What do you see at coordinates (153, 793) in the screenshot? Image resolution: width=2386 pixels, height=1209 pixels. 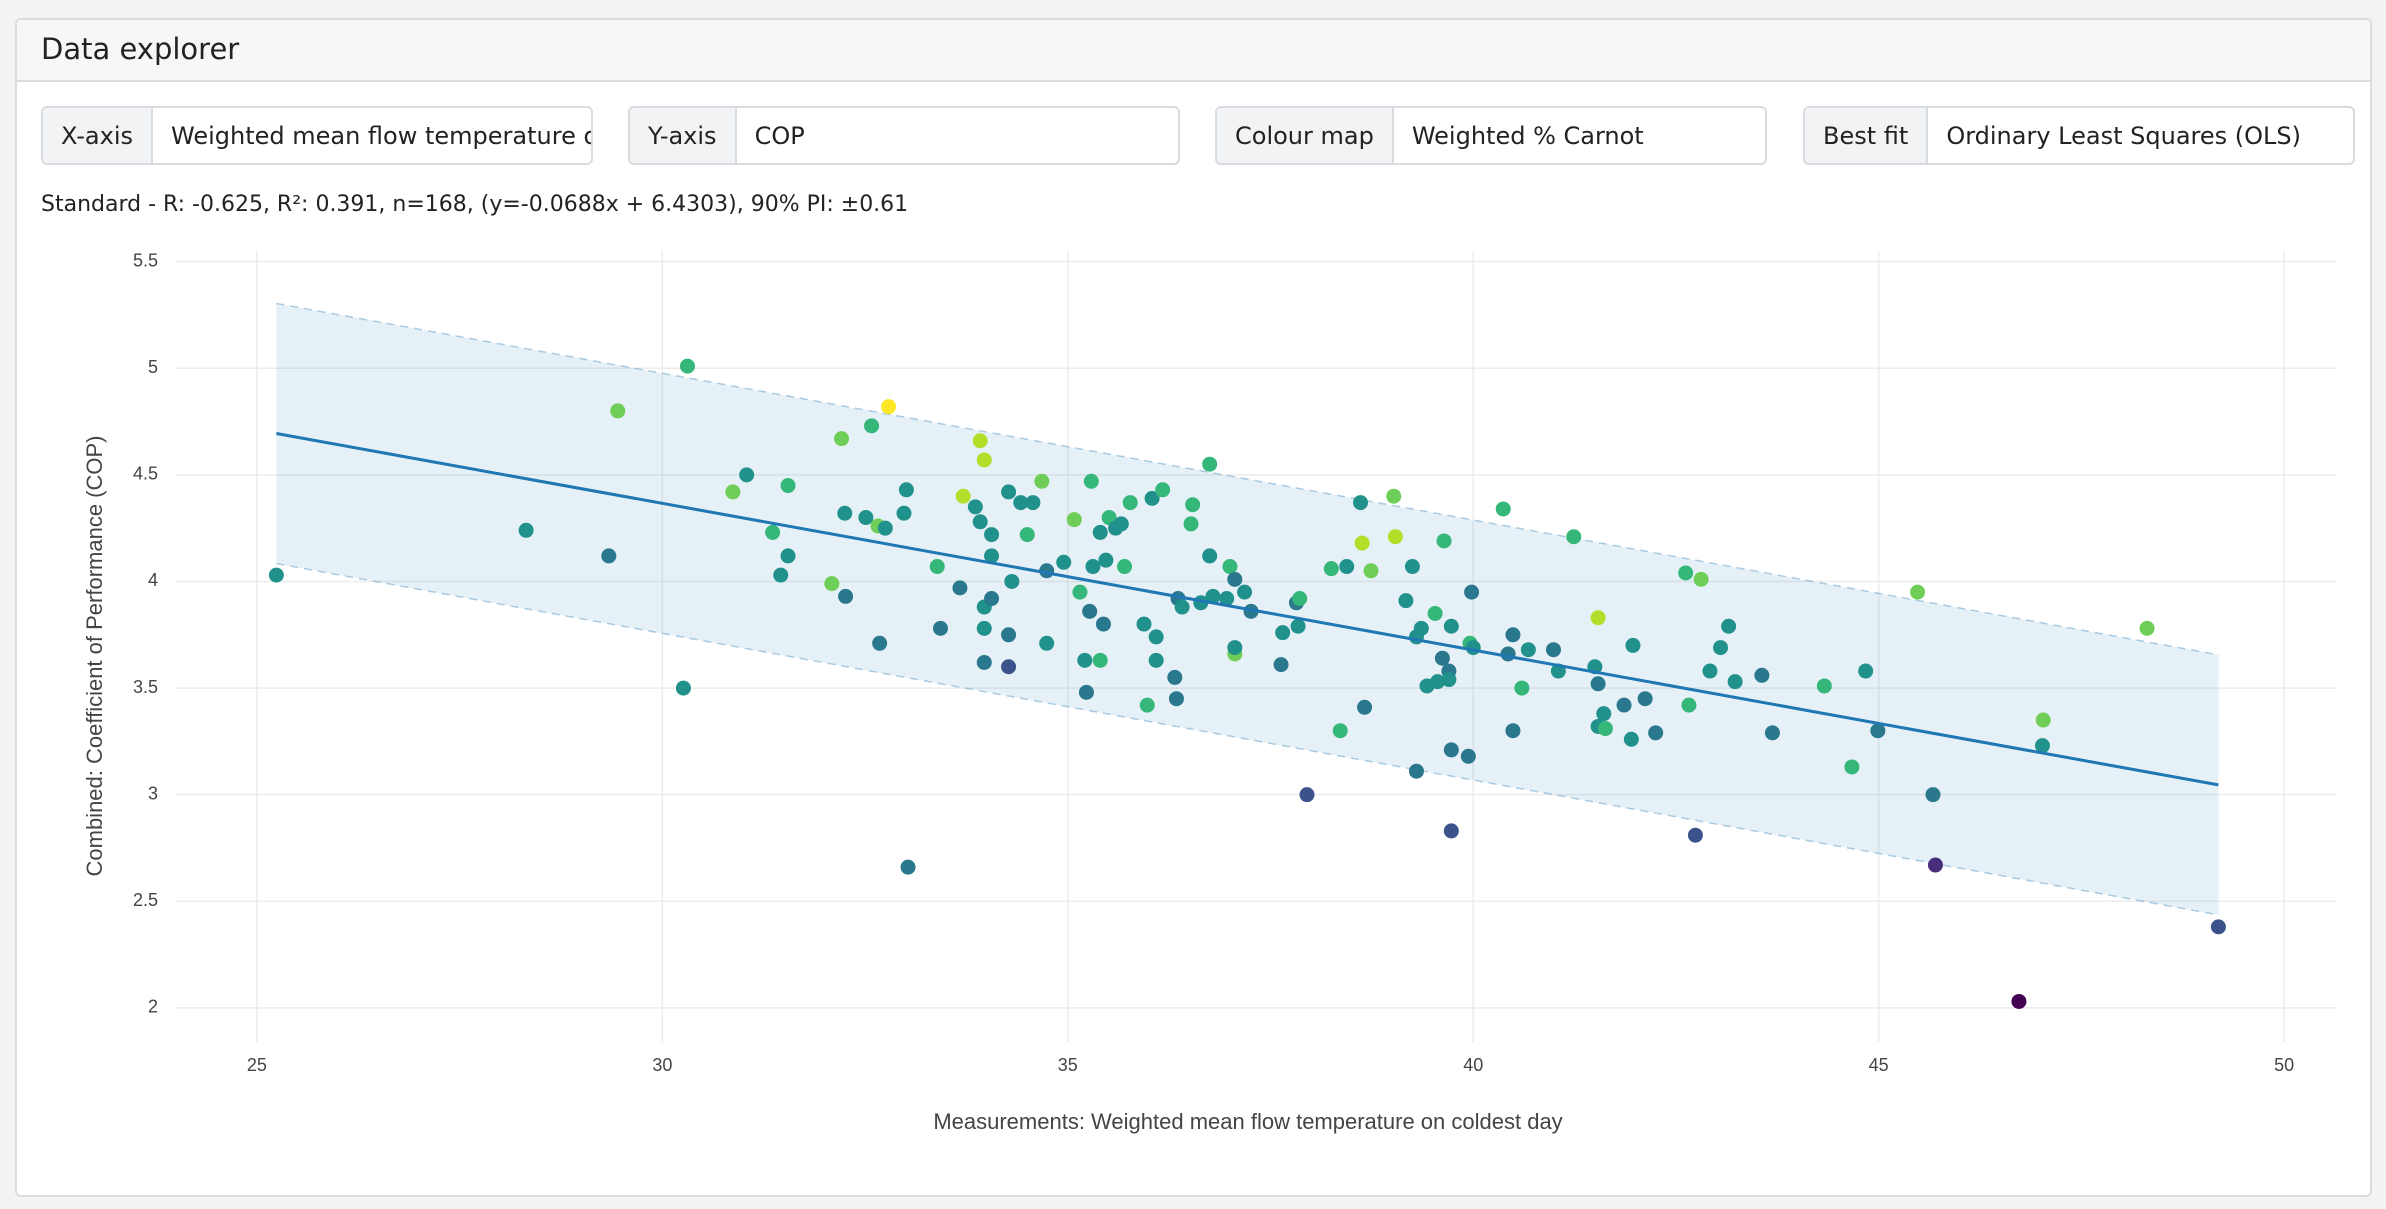 I see `y-tick-label: 3` at bounding box center [153, 793].